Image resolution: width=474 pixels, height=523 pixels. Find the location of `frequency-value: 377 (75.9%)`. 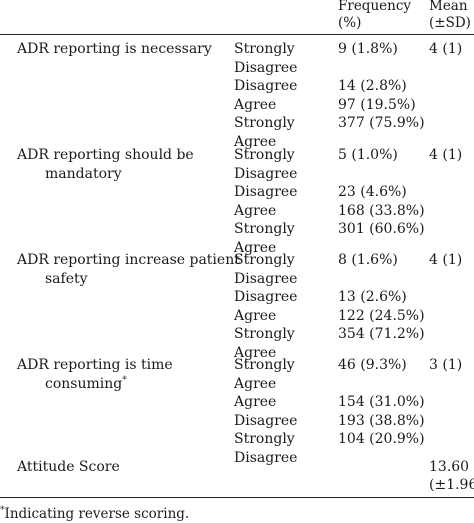

frequency-value: 377 (75.9%) is located at coordinates (381, 123).